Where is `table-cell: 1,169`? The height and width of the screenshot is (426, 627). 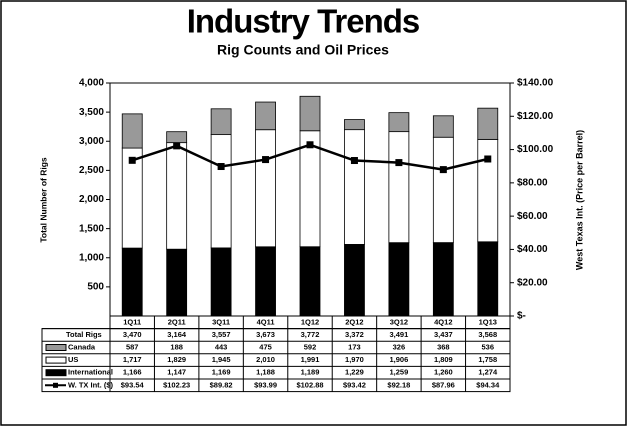 table-cell: 1,169 is located at coordinates (221, 372).